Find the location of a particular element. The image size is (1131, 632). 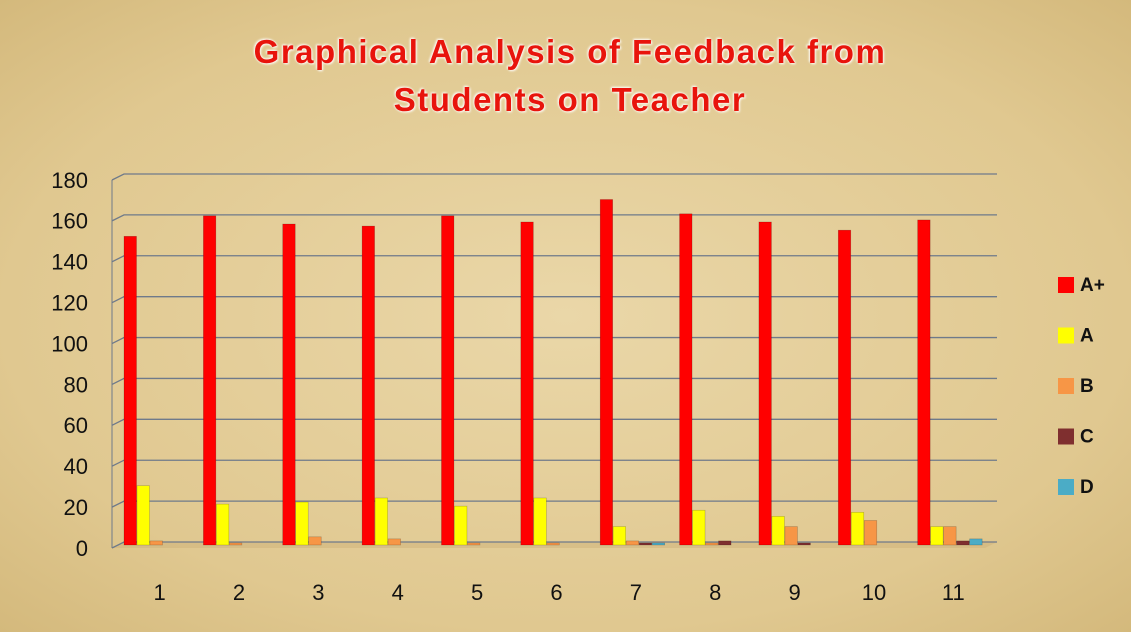

x-tick-label: 8 is located at coordinates (715, 592).